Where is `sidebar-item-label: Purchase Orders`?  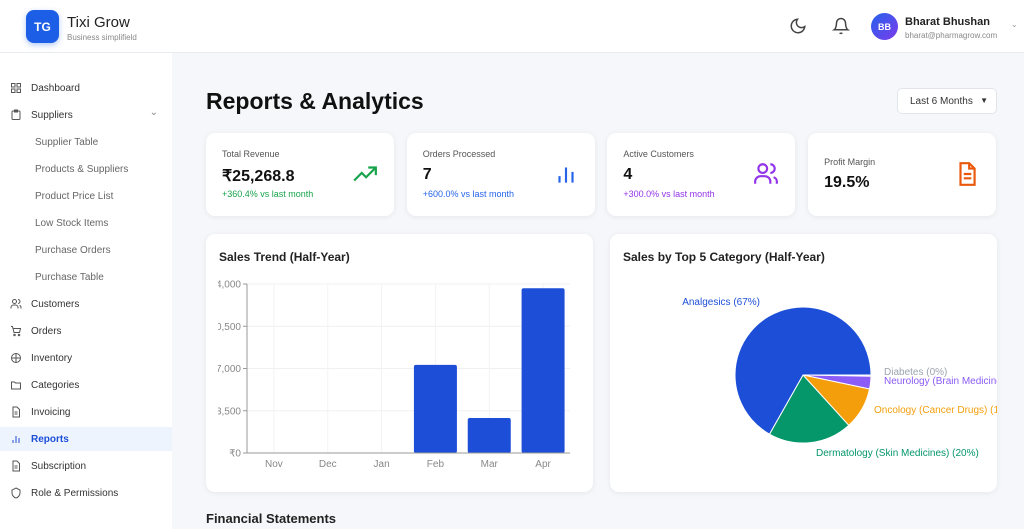 sidebar-item-label: Purchase Orders is located at coordinates (73, 250).